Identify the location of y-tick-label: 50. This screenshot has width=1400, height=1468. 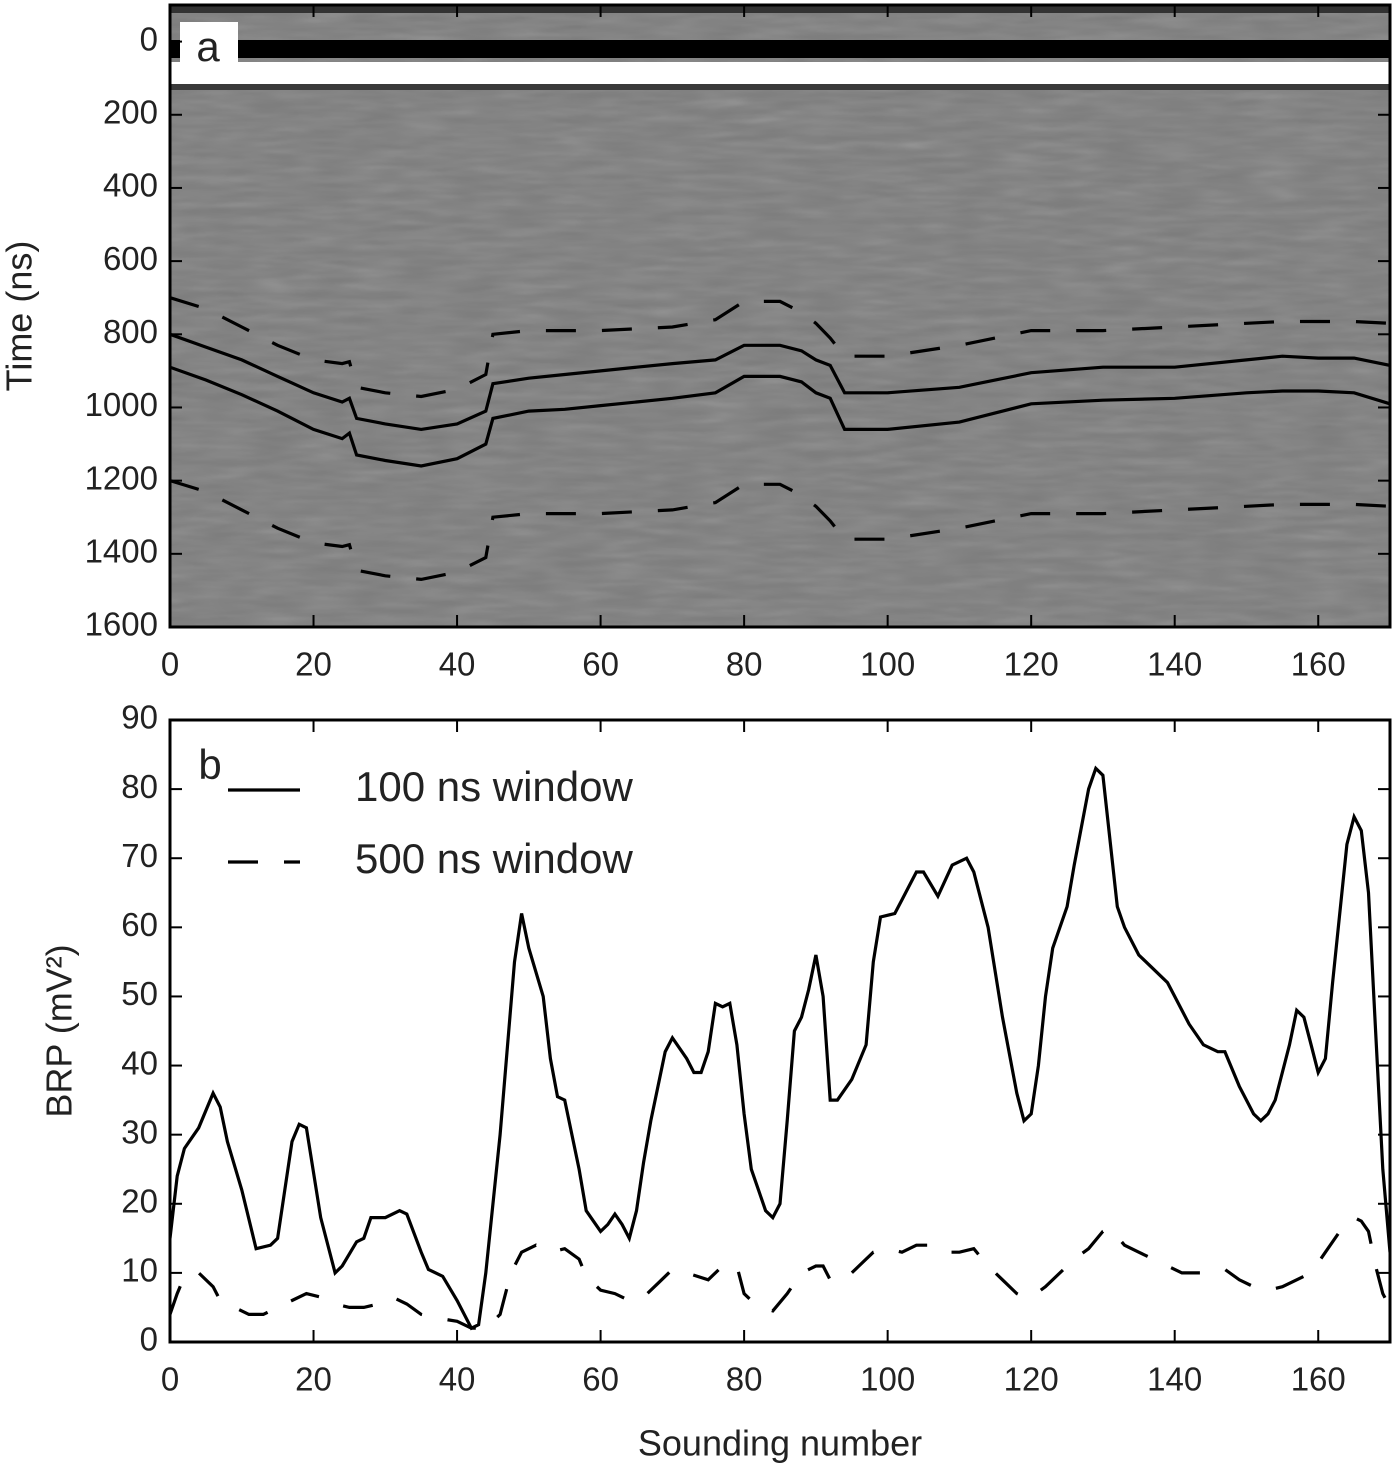
(139, 993).